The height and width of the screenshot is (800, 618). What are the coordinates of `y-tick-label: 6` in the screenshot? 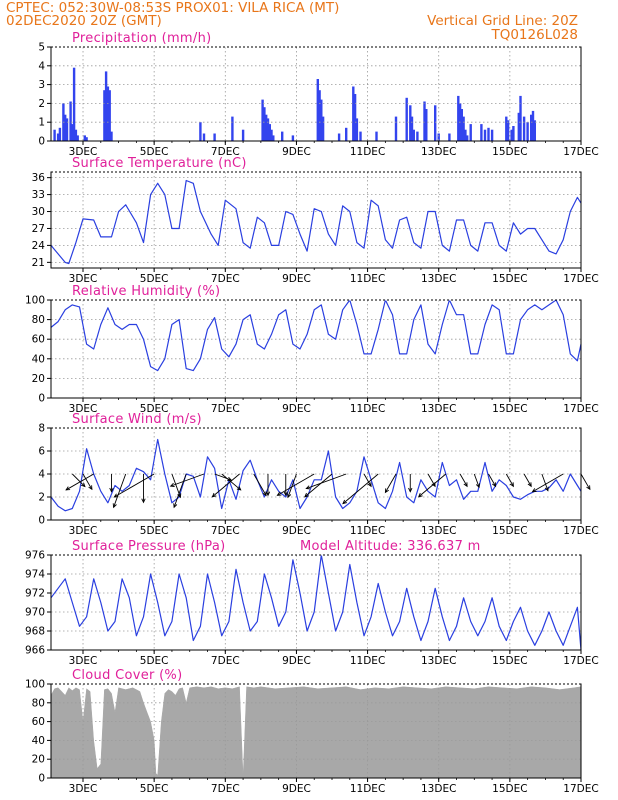 It's located at (41, 452).